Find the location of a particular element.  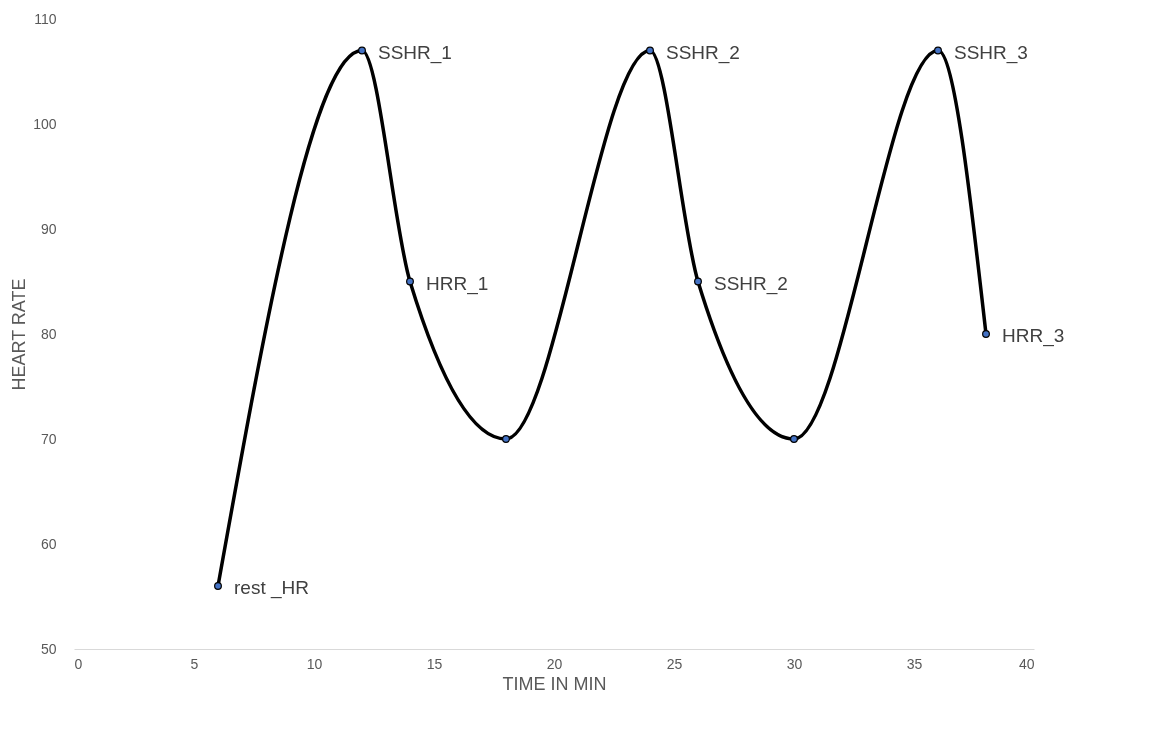

annotation: rest _HR is located at coordinates (271, 588).